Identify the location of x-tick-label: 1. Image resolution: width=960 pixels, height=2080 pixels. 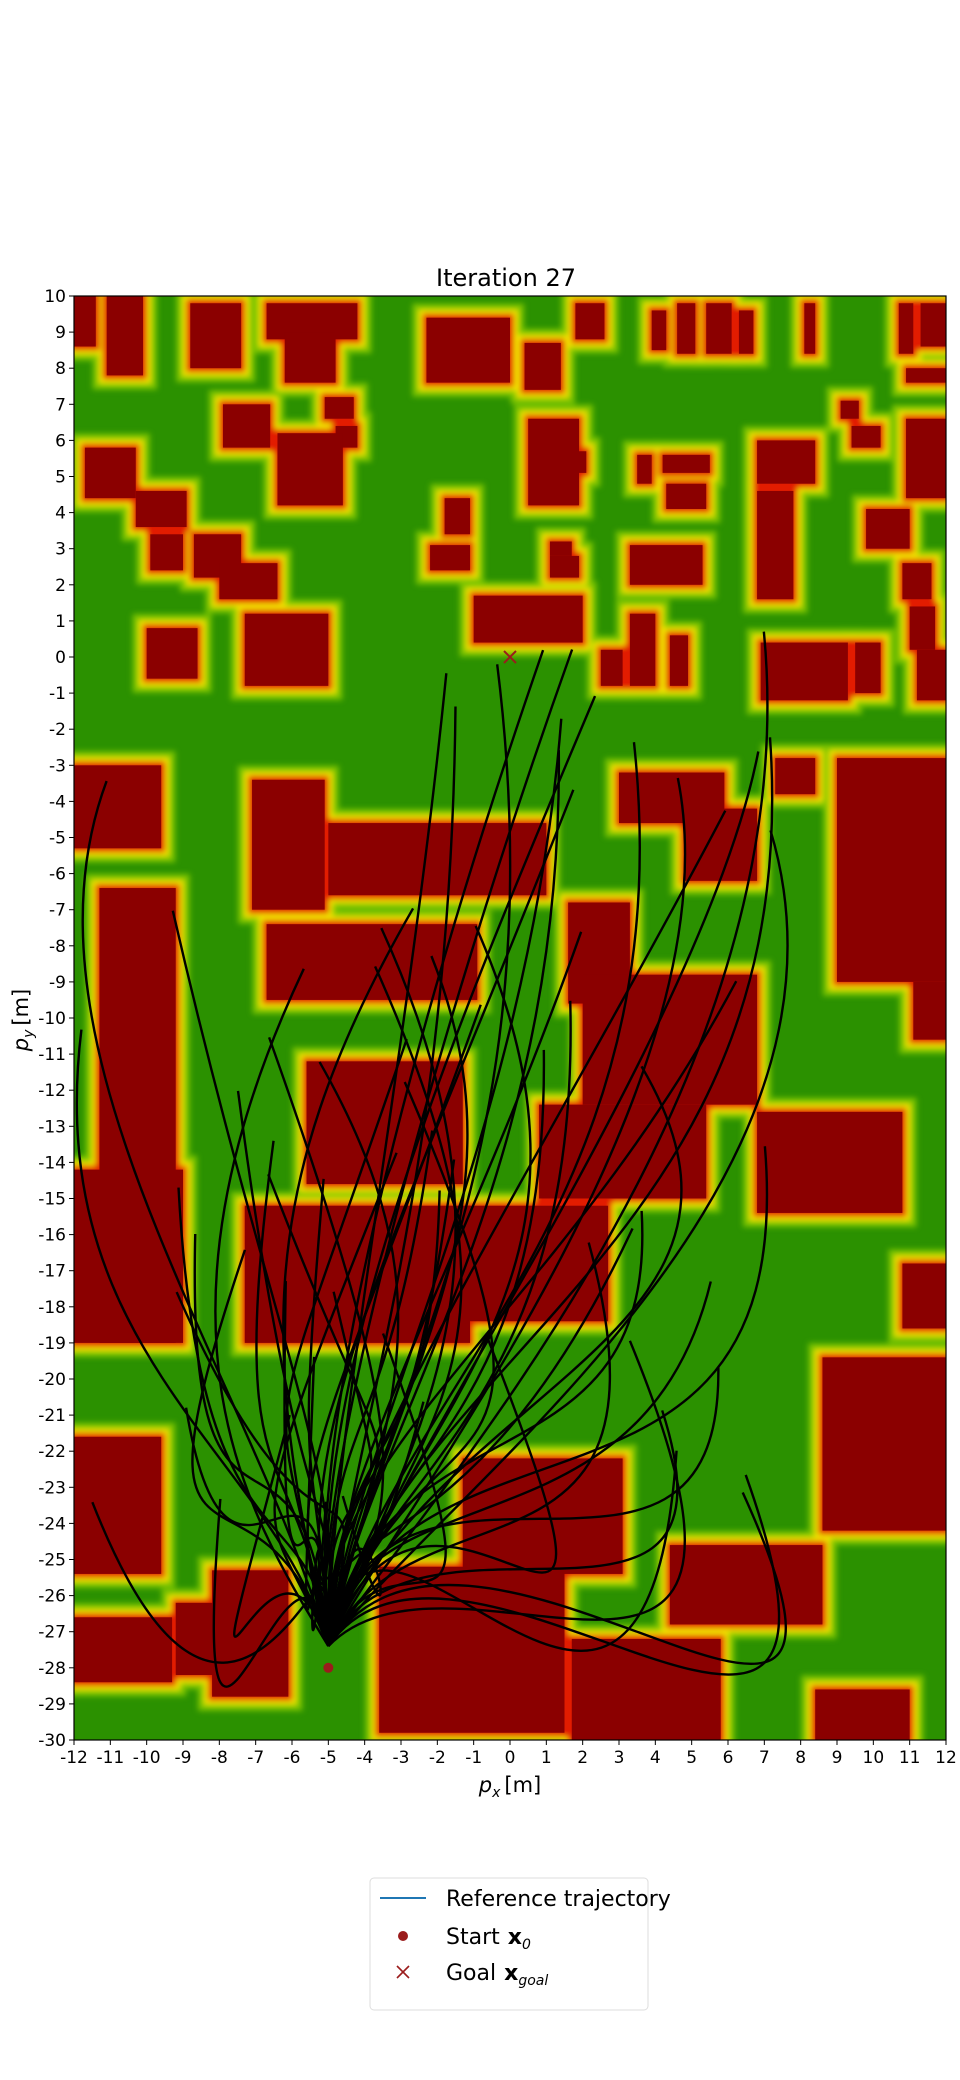
(546, 1758).